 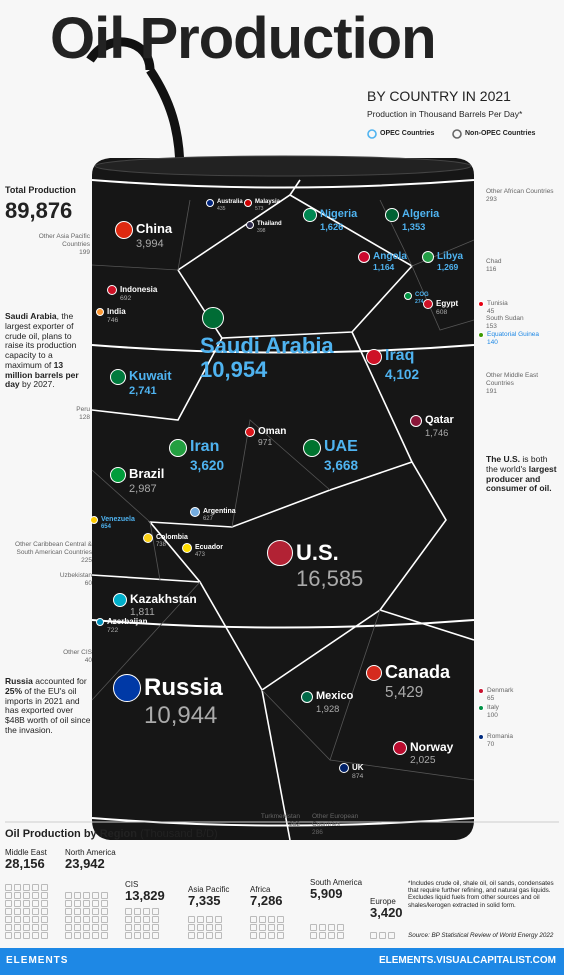 What do you see at coordinates (221, 208) in the screenshot?
I see `country-value: 435` at bounding box center [221, 208].